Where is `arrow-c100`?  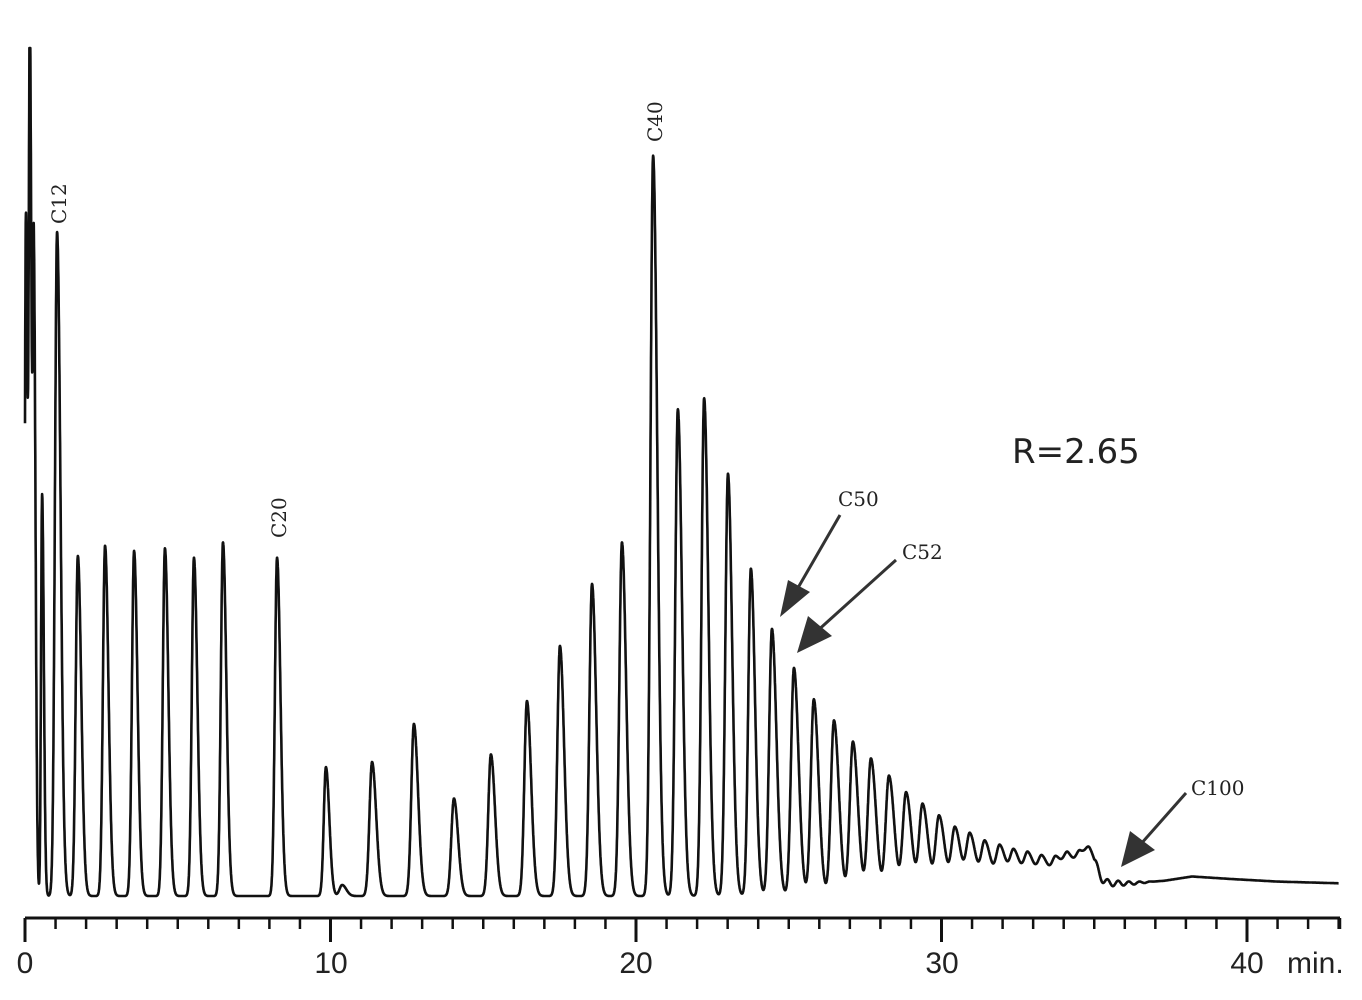
arrow-c100 is located at coordinates (1154, 829).